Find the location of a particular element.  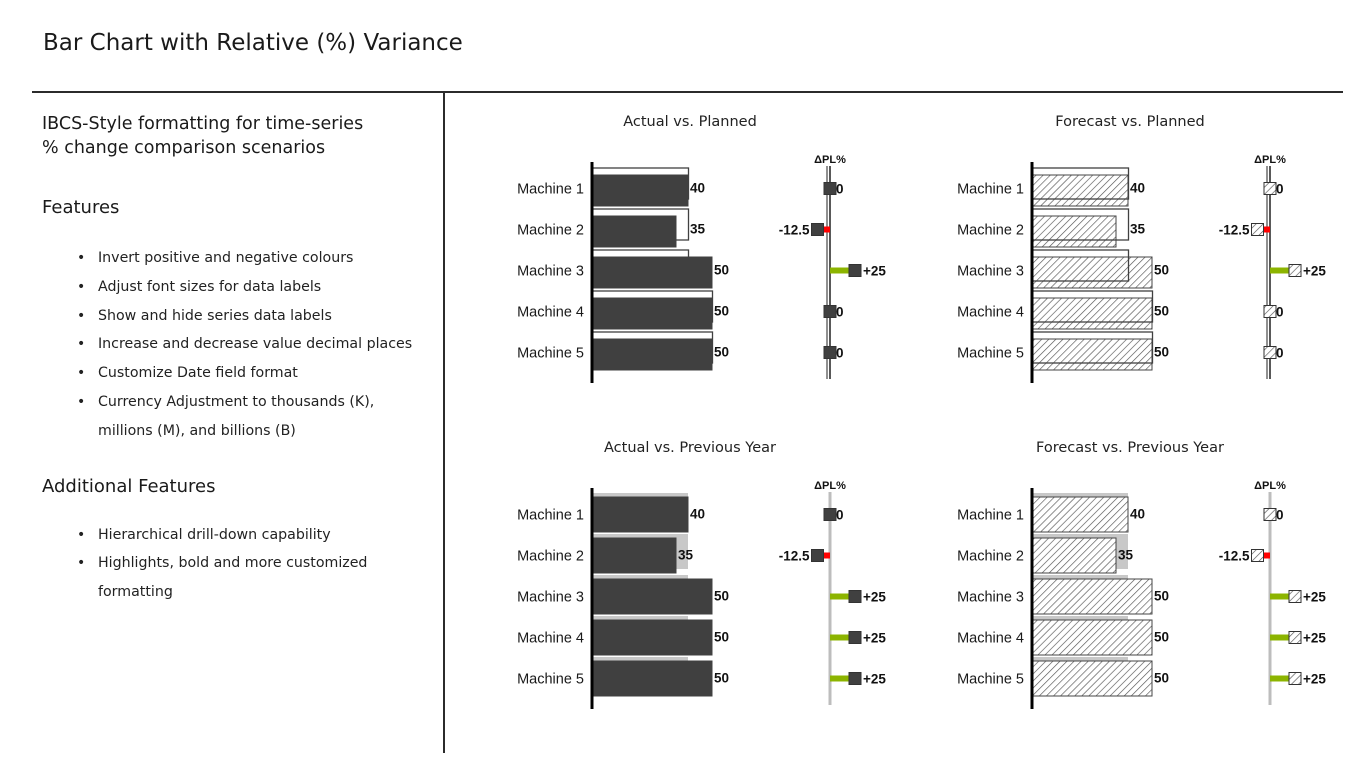

page-title: Bar Chart with Relative (%) Variance is located at coordinates (253, 43).